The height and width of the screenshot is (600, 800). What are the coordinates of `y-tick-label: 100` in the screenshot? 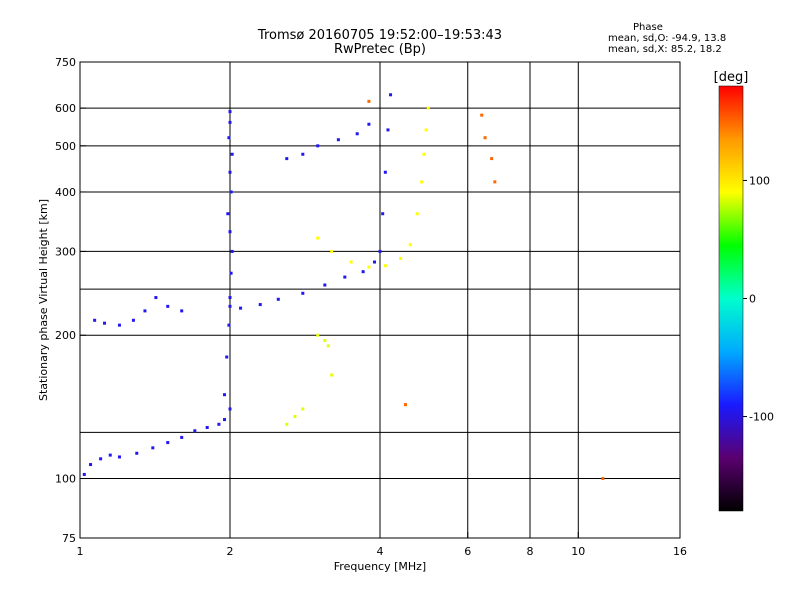 It's located at (65, 479).